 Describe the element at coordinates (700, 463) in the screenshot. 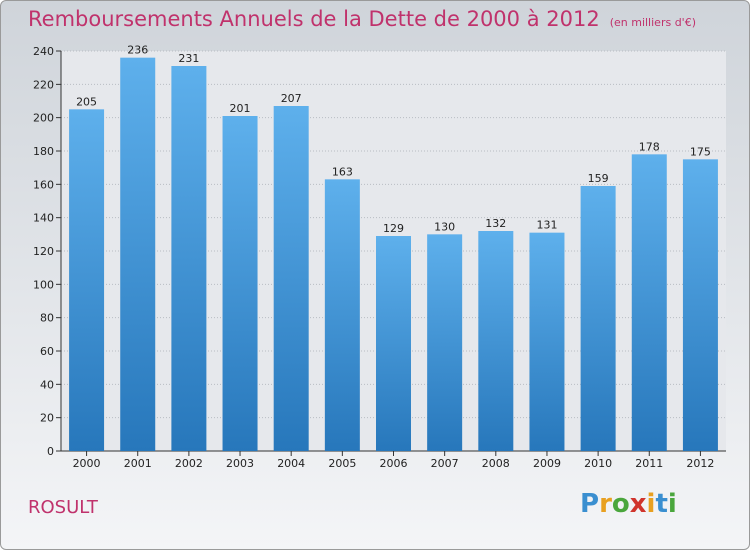

I see `x-tick-label: 2012` at that location.